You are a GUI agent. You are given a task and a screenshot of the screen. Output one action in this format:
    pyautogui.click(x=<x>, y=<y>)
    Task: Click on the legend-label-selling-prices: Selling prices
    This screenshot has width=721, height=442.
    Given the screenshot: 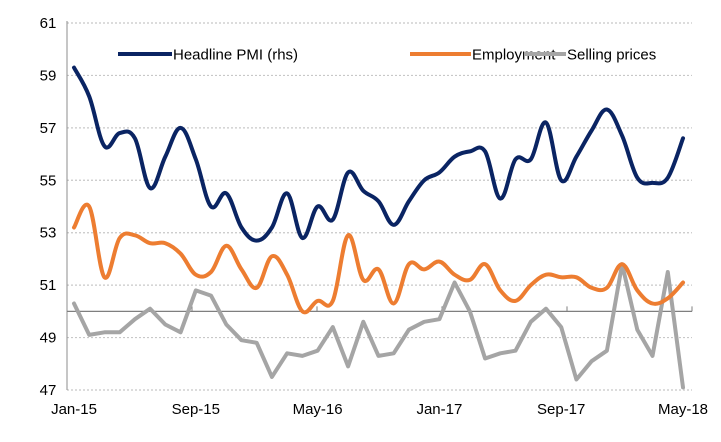 What is the action you would take?
    pyautogui.click(x=611, y=55)
    